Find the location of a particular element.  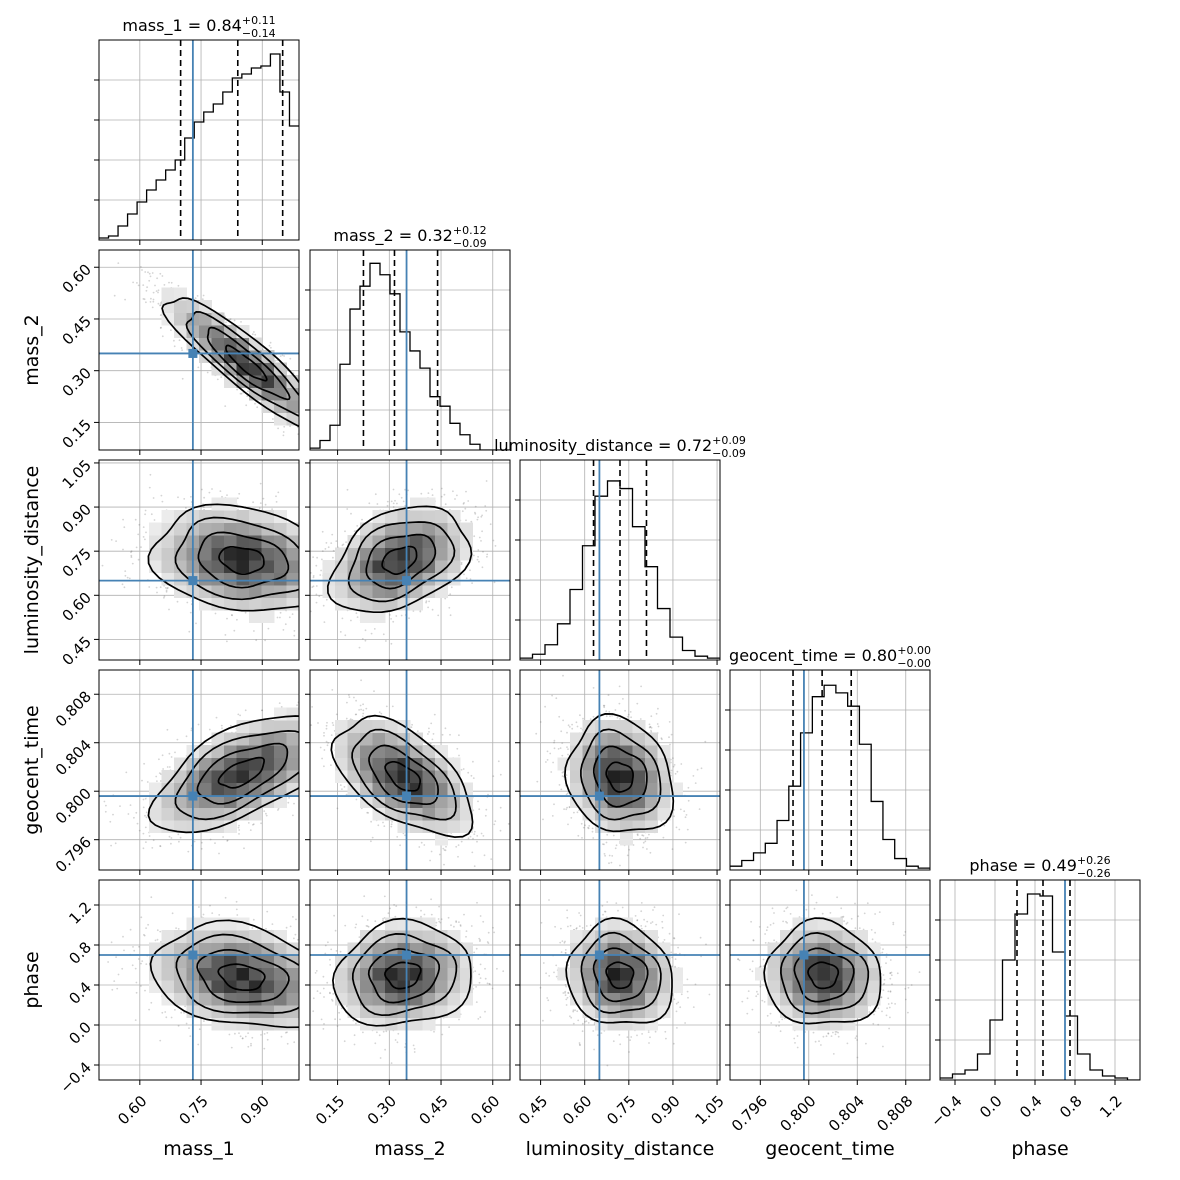

title-param: mass_1 is located at coordinates (152, 26).